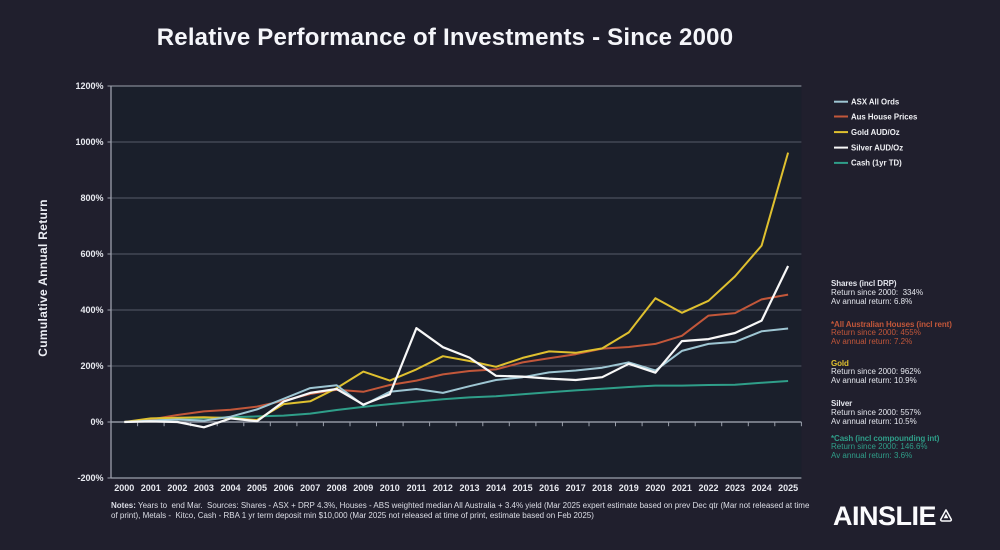 The width and height of the screenshot is (1000, 550). I want to click on svg-text: 600%, so click(91, 254).